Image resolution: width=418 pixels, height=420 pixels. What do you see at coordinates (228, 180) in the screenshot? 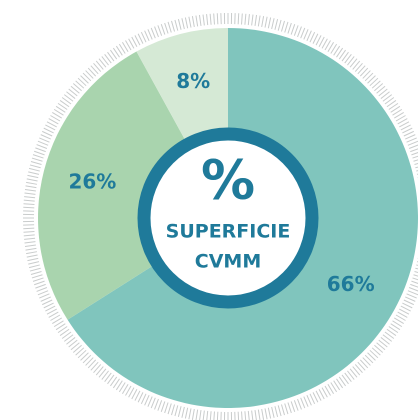
I see `center-symbol: %` at bounding box center [228, 180].